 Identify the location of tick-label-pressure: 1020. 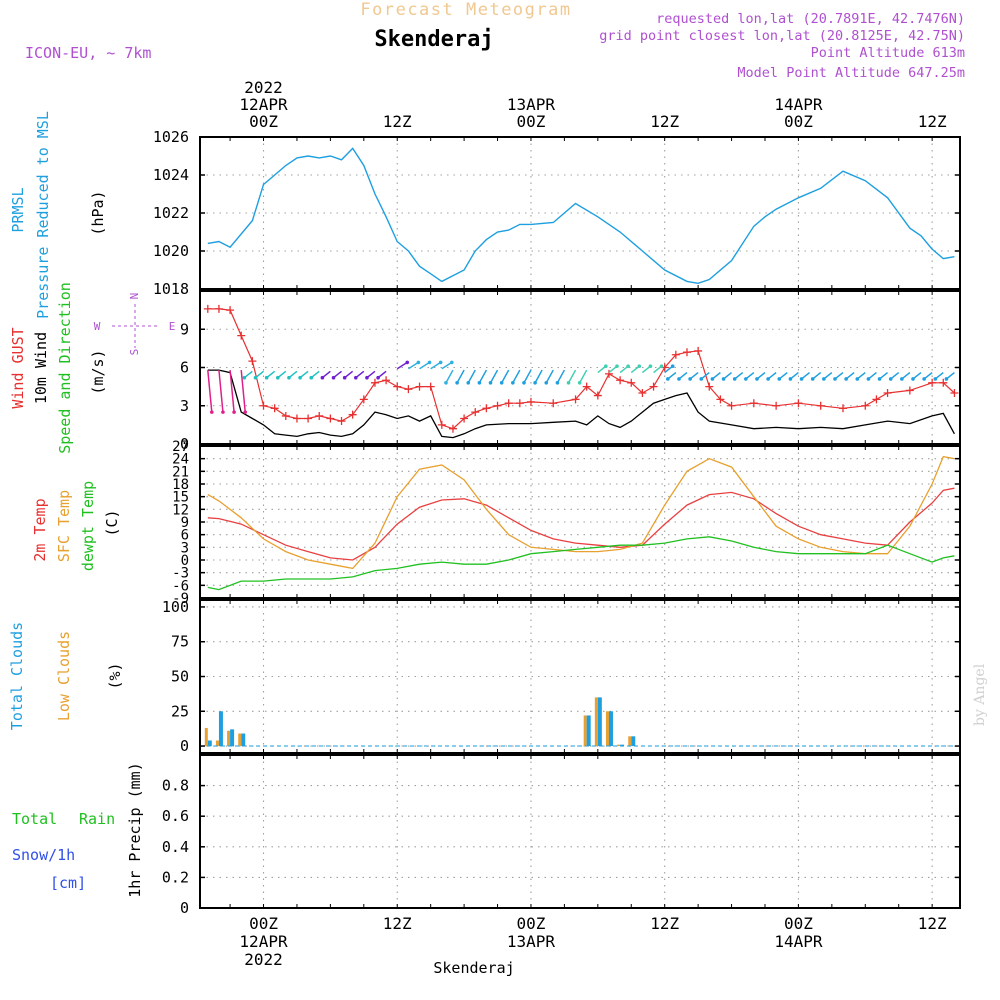
(171, 251).